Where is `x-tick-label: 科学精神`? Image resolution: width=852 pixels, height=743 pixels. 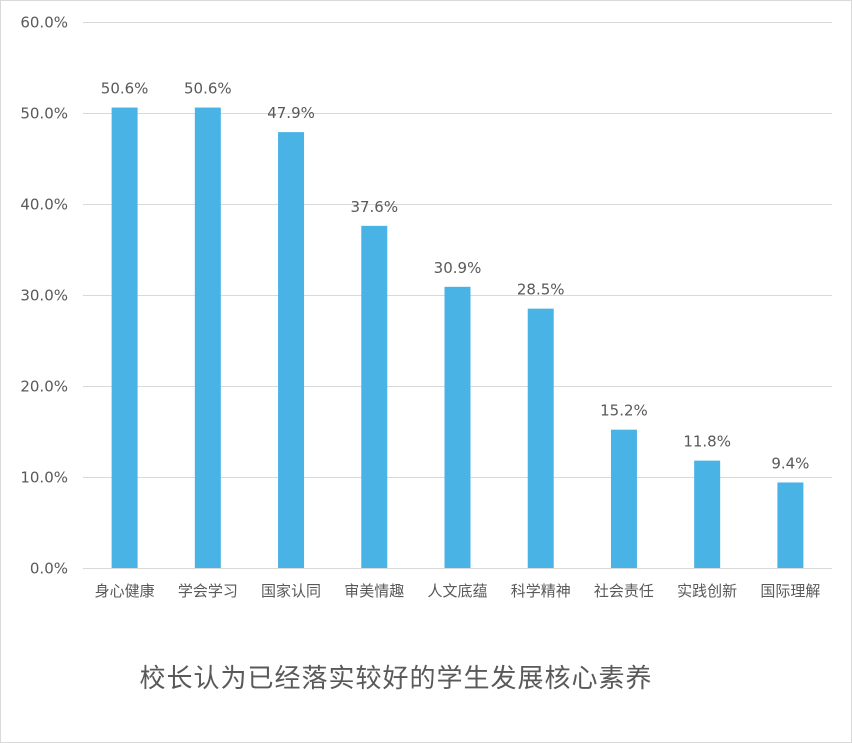 x-tick-label: 科学精神 is located at coordinates (541, 591).